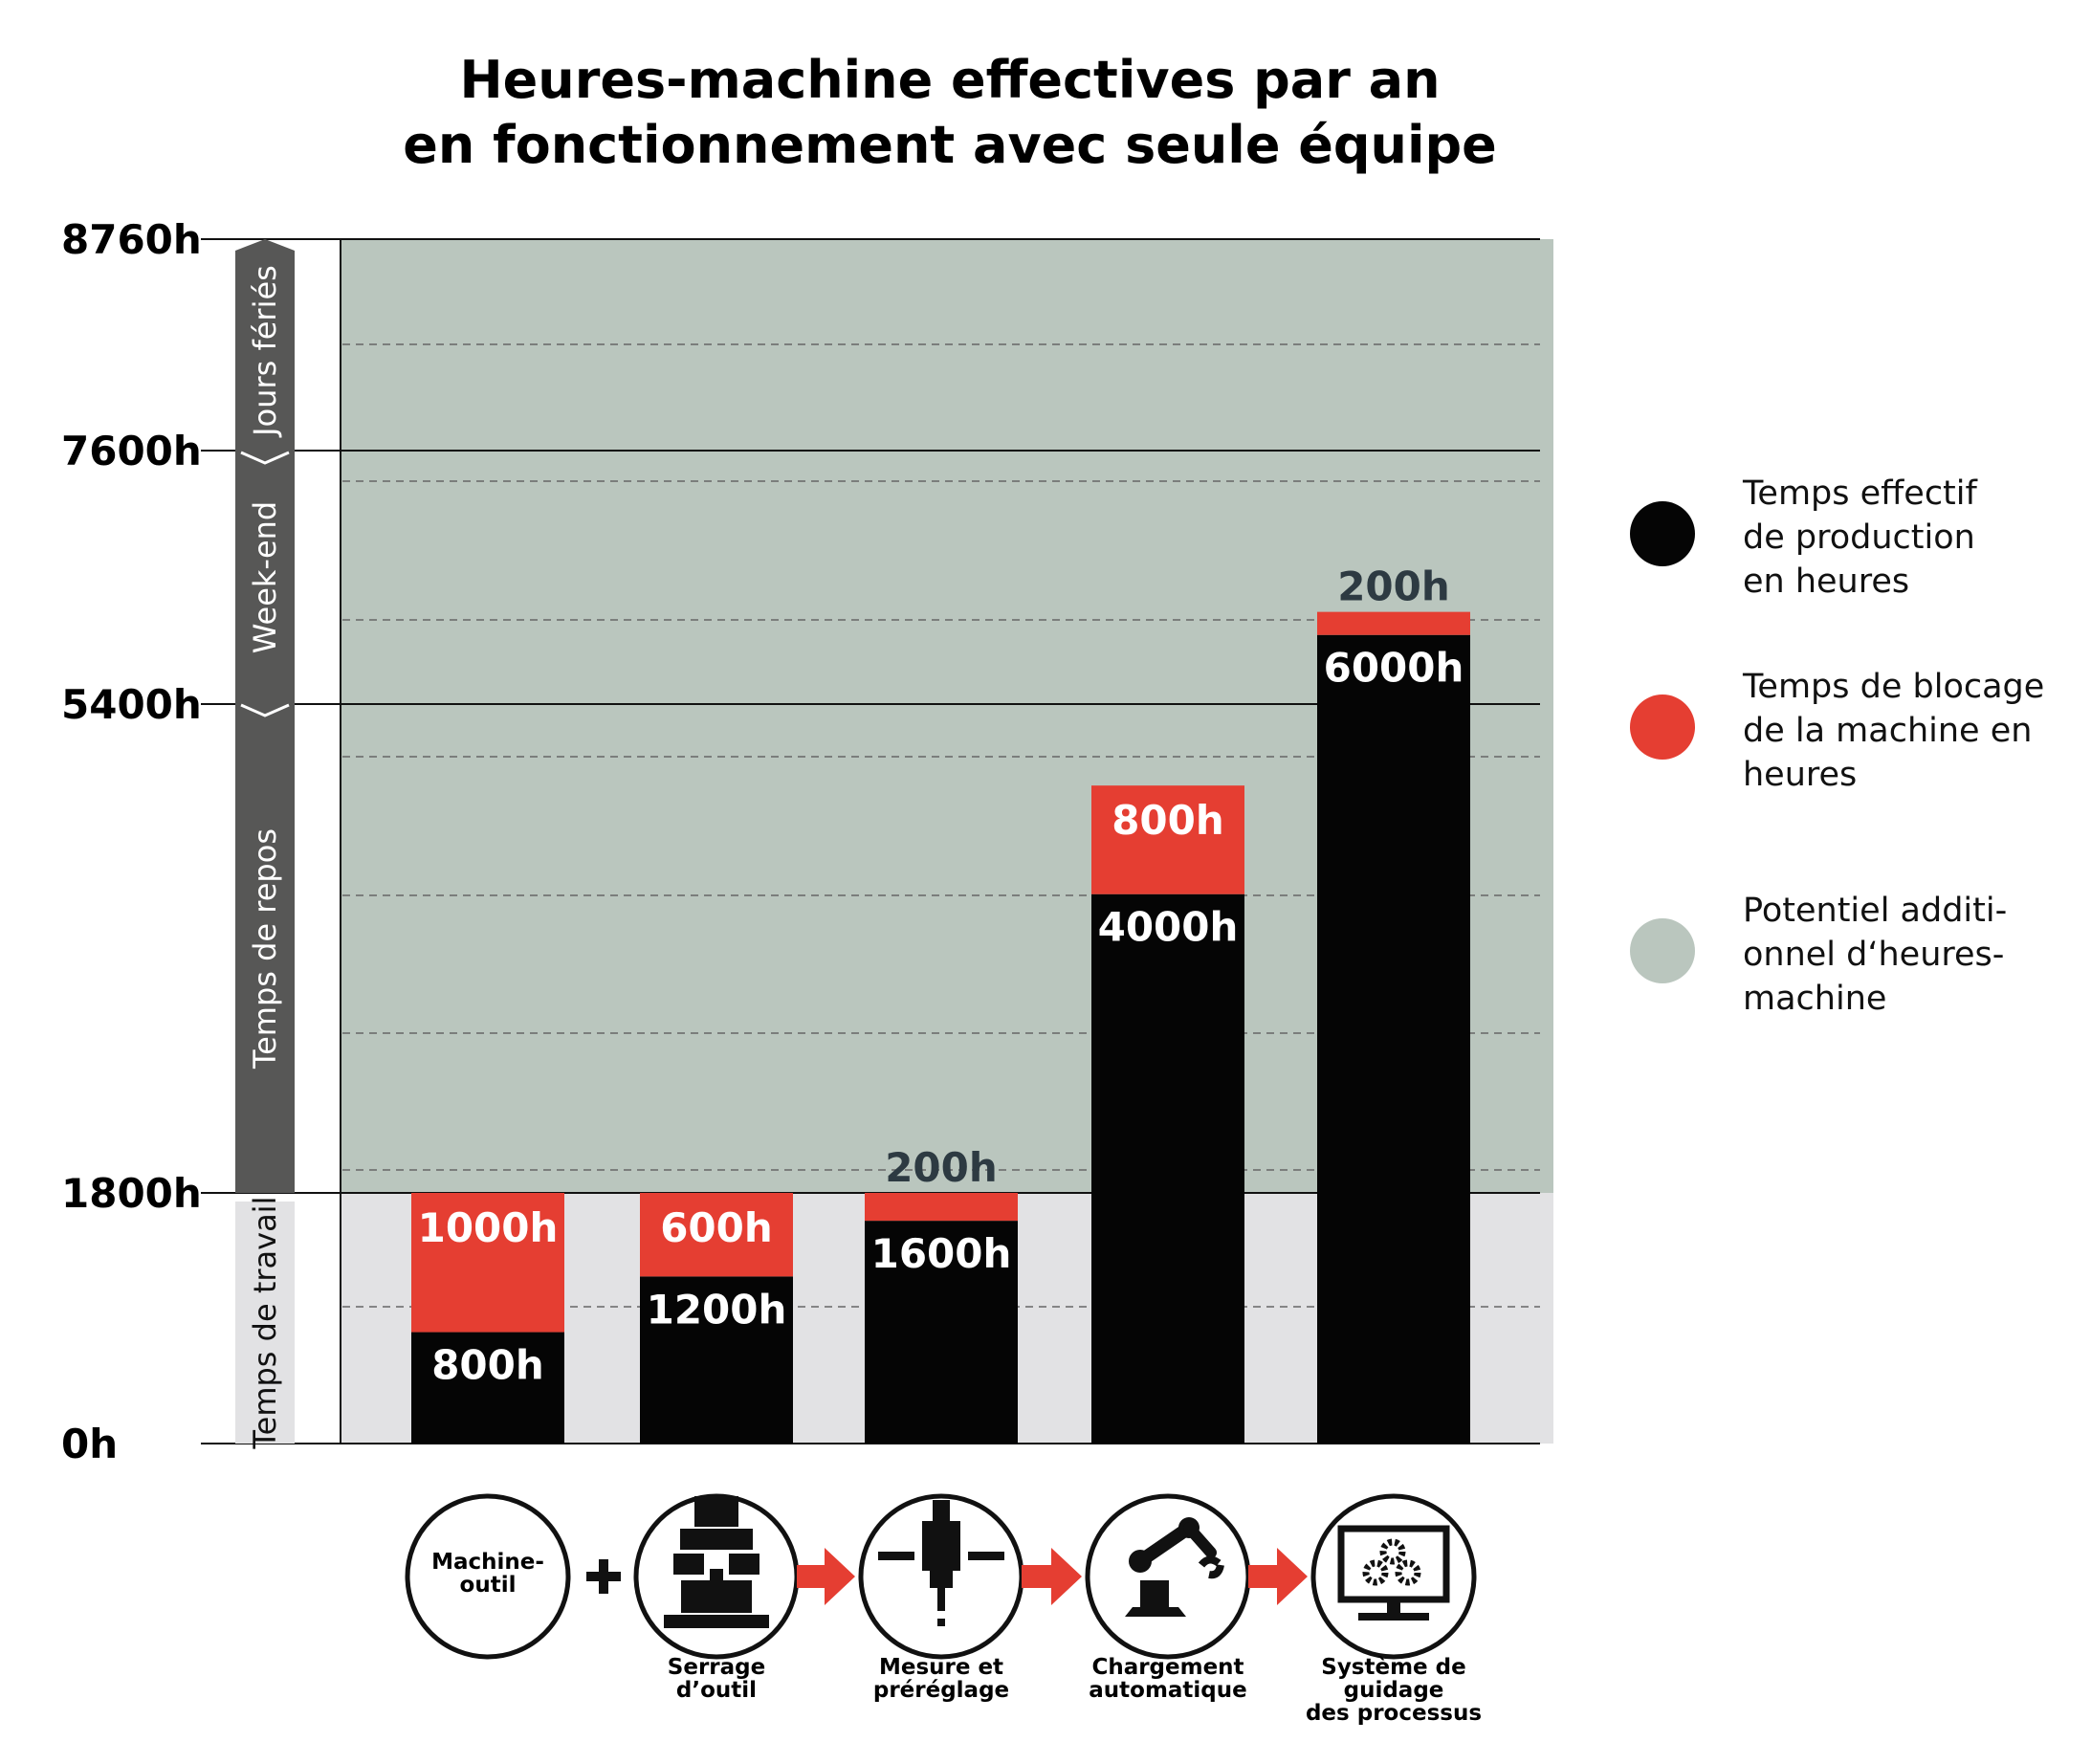  Describe the element at coordinates (131, 1193) in the screenshot. I see `y-tick-label: 1800h` at that location.